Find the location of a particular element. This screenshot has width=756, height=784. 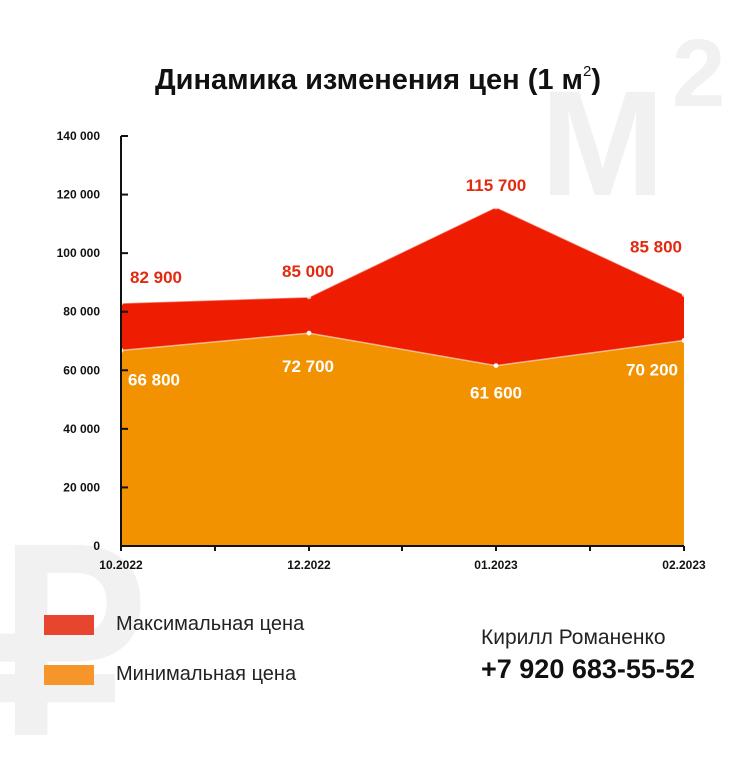

legend-swatch-max is located at coordinates (69, 624).